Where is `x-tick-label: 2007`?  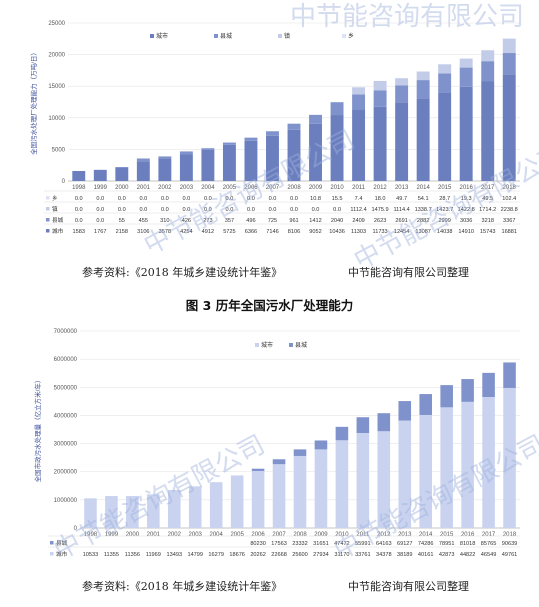 x-tick-label: 2007 is located at coordinates (273, 188).